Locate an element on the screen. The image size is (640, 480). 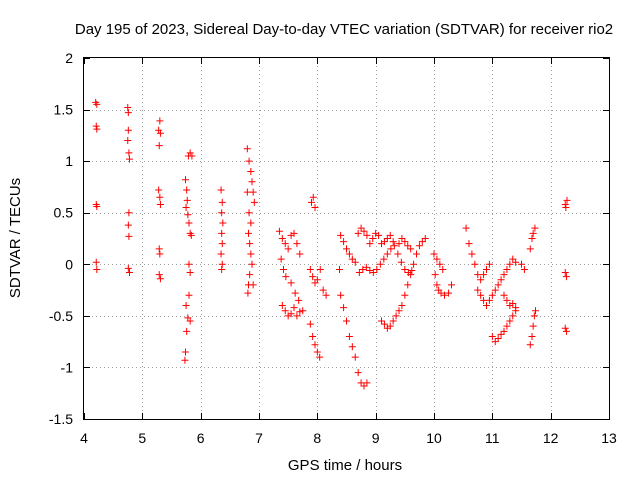
y-tick-label: 0.5 is located at coordinates (64, 213).